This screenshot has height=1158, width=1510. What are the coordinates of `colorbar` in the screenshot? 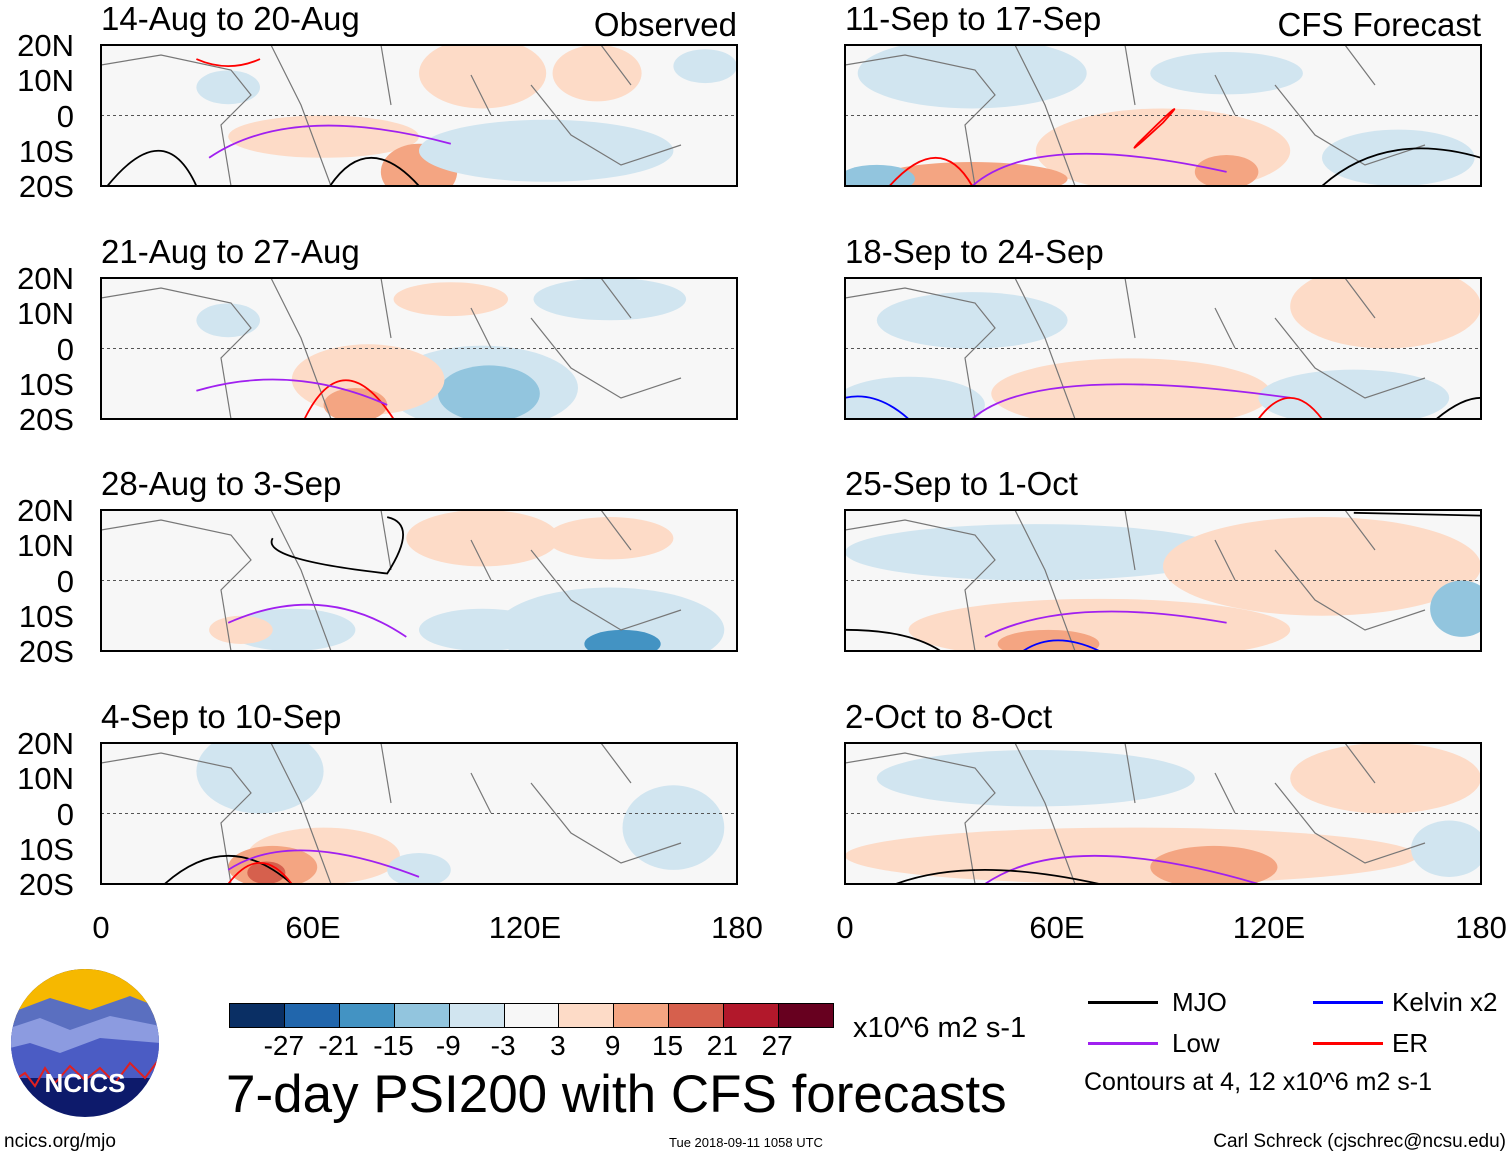 It's located at (531, 1015).